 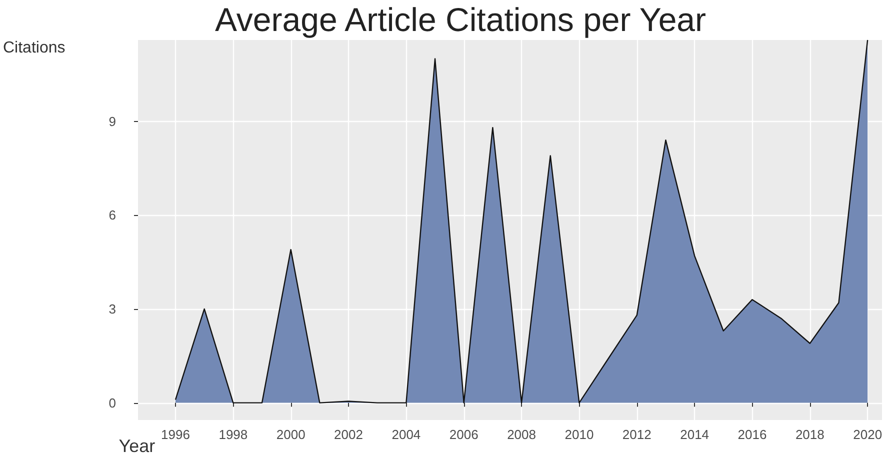 What do you see at coordinates (112, 402) in the screenshot?
I see `y-tick-label: 0` at bounding box center [112, 402].